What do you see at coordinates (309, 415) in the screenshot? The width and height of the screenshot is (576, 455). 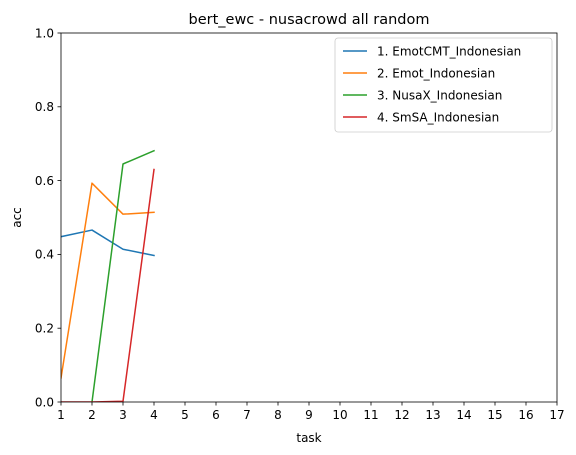 I see `x-tick-label: 9` at bounding box center [309, 415].